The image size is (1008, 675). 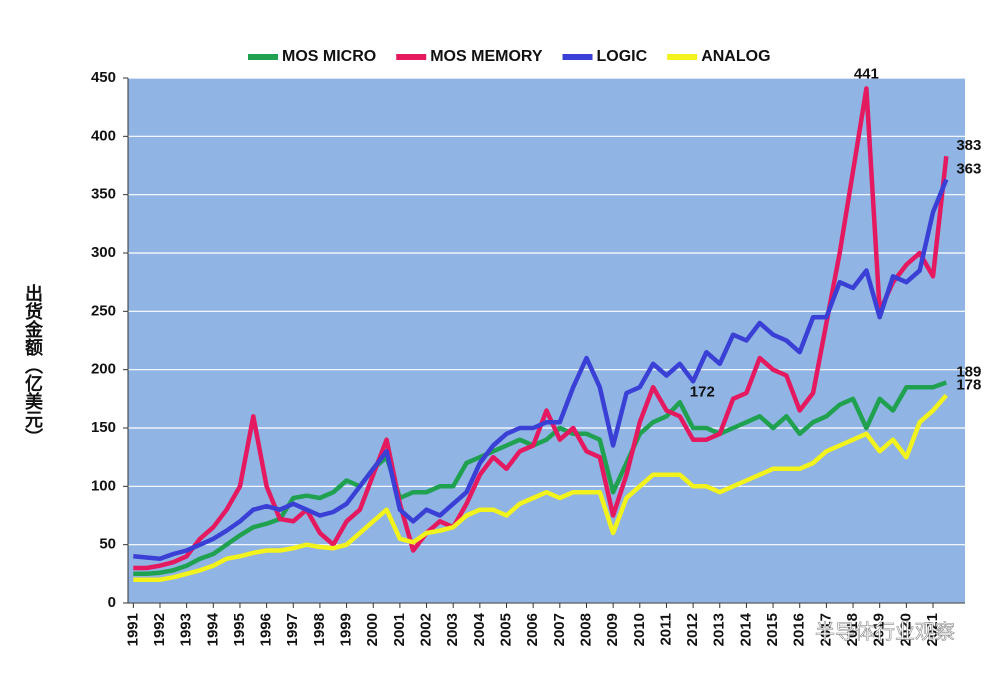 What do you see at coordinates (879, 629) in the screenshot?
I see `x-tick-label: 2019` at bounding box center [879, 629].